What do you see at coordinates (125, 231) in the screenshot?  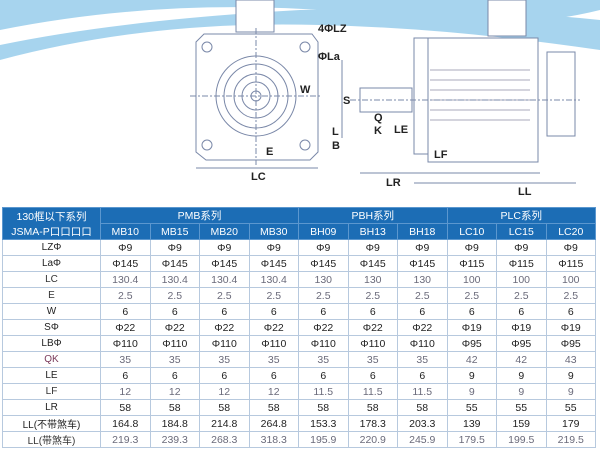 I see `model-header: MB10` at bounding box center [125, 231].